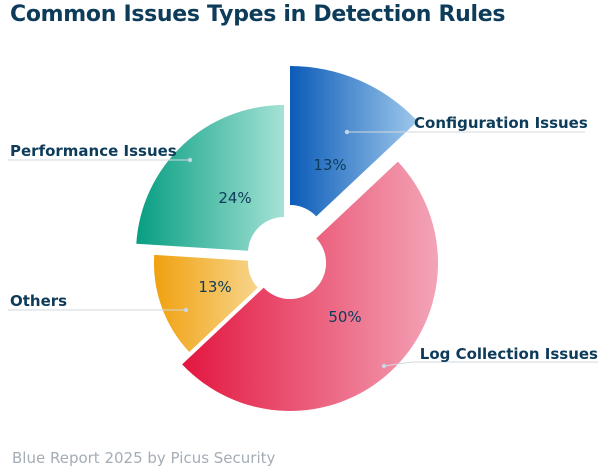  What do you see at coordinates (206, 303) in the screenshot?
I see `slice-others` at bounding box center [206, 303].